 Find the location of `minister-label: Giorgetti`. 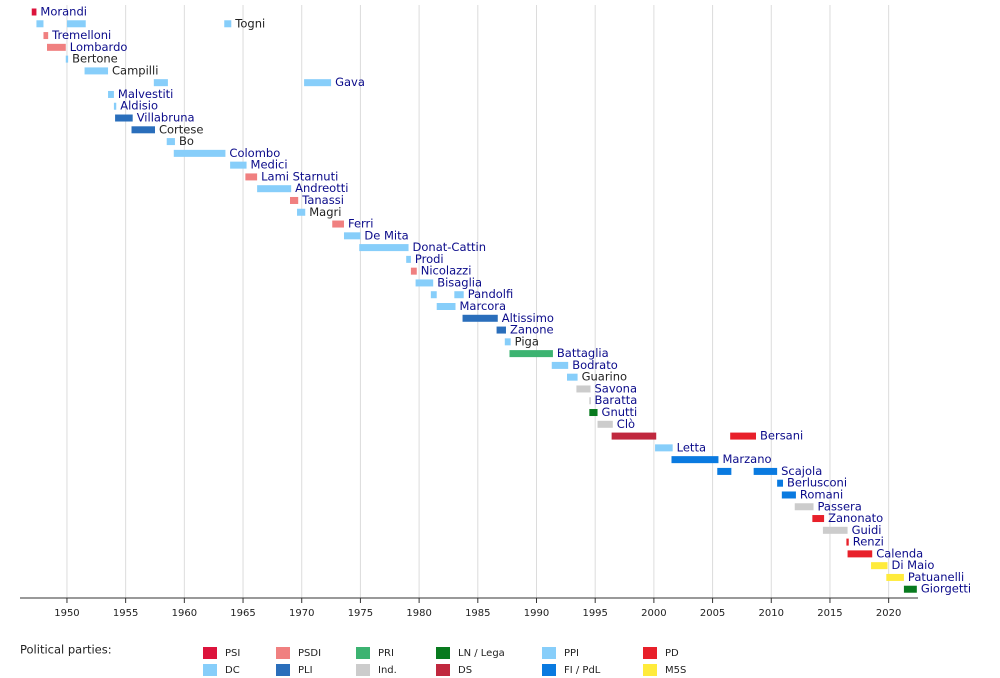

minister-label: Giorgetti is located at coordinates (946, 589).